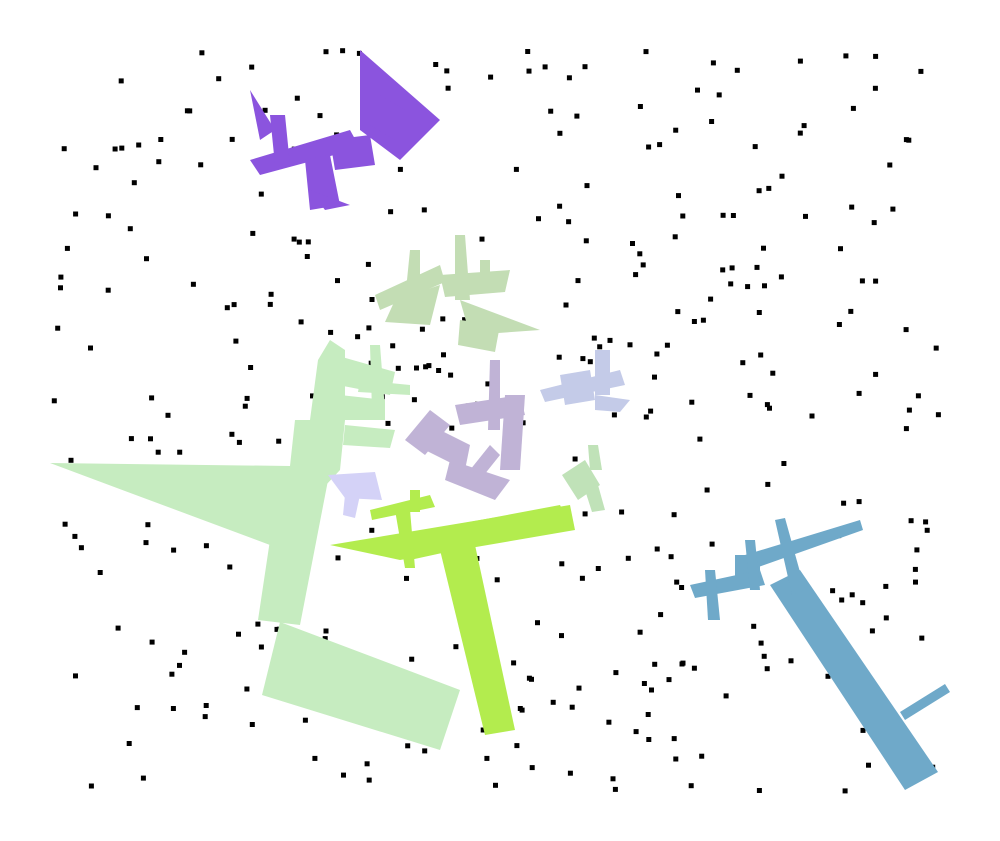 Image resolution: width=1000 pixels, height=841 pixels. I want to click on periwinkle-glyph-shape, so click(585, 381).